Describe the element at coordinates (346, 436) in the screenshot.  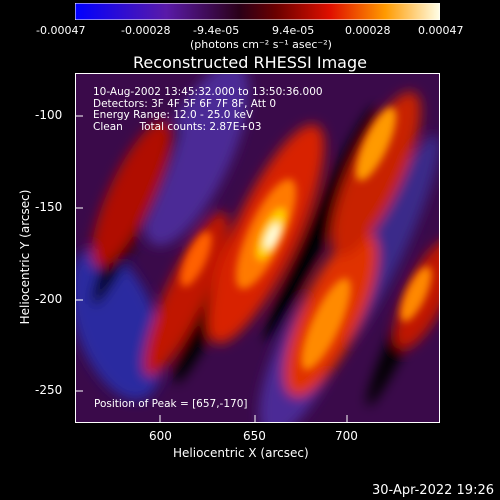
I see `x-tick-700: 700` at that location.